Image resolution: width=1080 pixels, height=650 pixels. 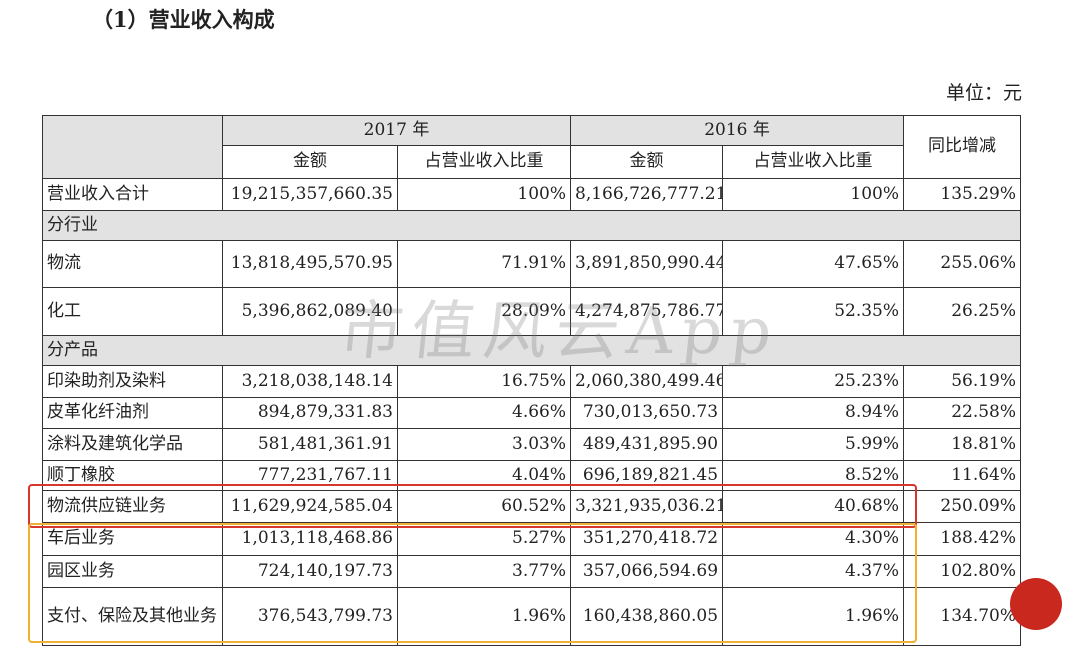 I want to click on highlight-box, so click(x=472, y=506).